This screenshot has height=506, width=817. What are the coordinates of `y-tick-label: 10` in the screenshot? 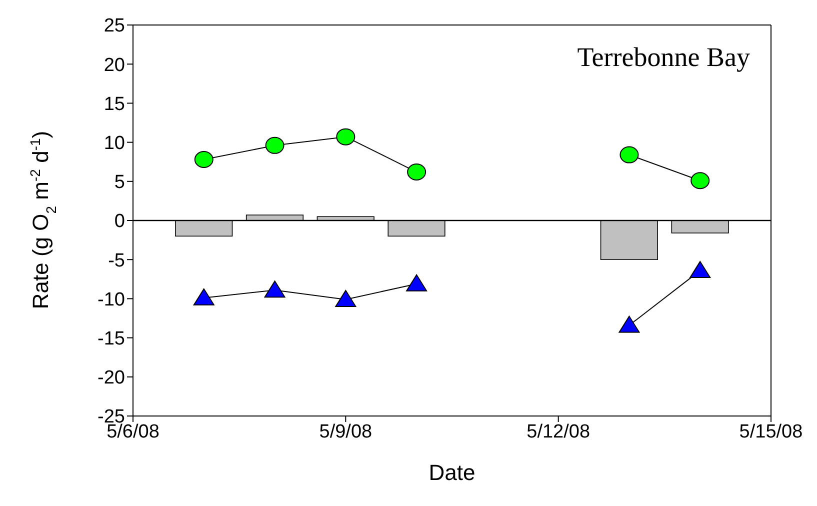 It's located at (114, 143).